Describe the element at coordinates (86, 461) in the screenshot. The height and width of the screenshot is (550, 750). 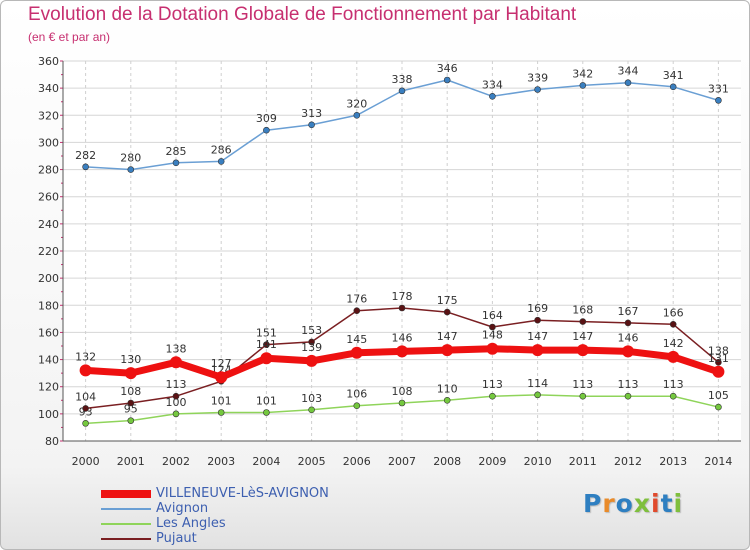
I see `x-tick-label: 2000` at that location.